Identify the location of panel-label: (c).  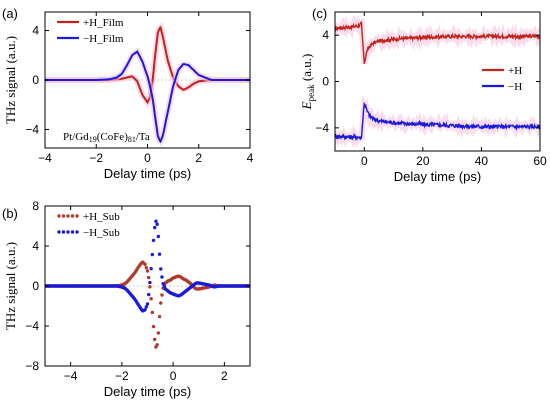
(319, 13).